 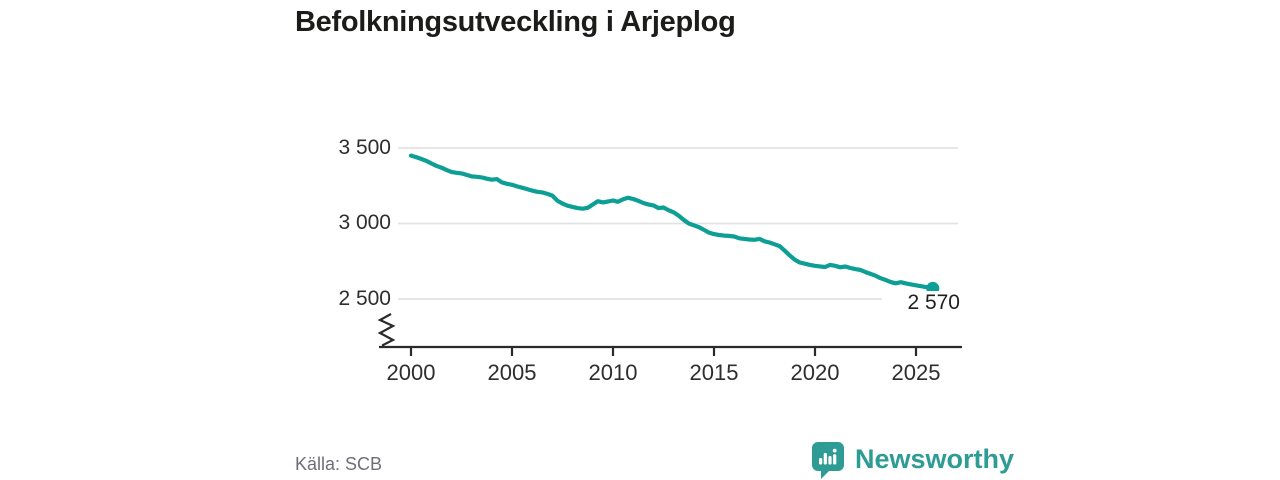 What do you see at coordinates (364, 298) in the screenshot?
I see `y-tick-2500: 2 500` at bounding box center [364, 298].